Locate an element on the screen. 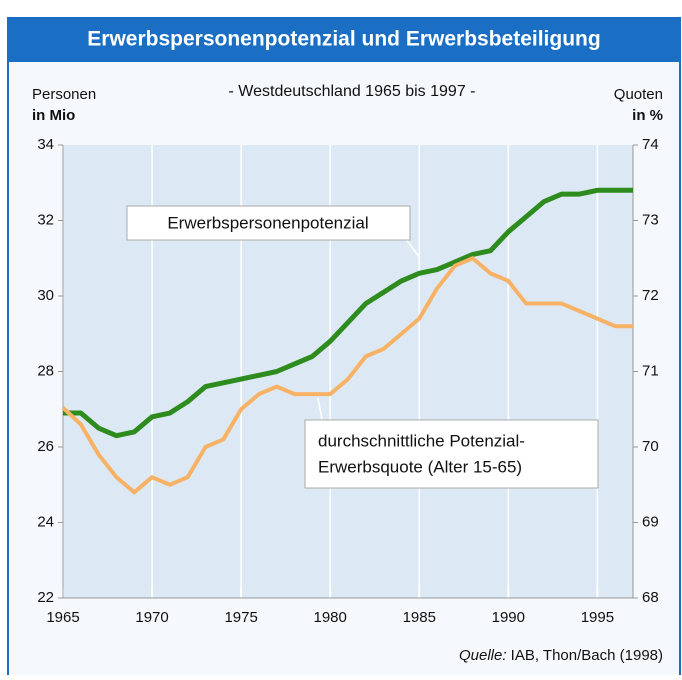 This screenshot has width=682, height=680. subtitle: - Westdeutschland 1965 bis 1997 - is located at coordinates (352, 91).